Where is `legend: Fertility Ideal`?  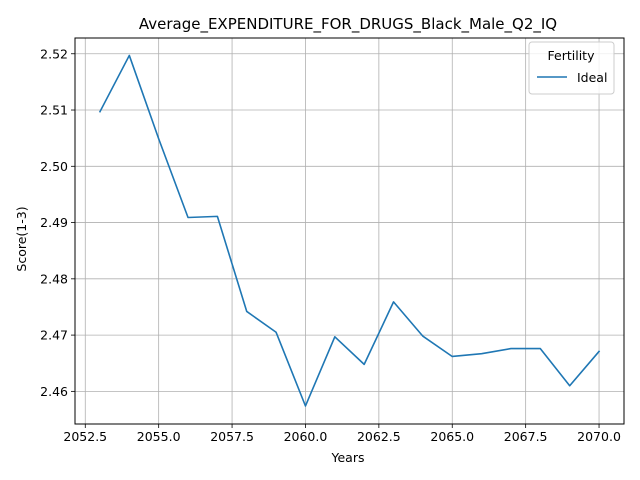 legend: Fertility Ideal is located at coordinates (571, 68).